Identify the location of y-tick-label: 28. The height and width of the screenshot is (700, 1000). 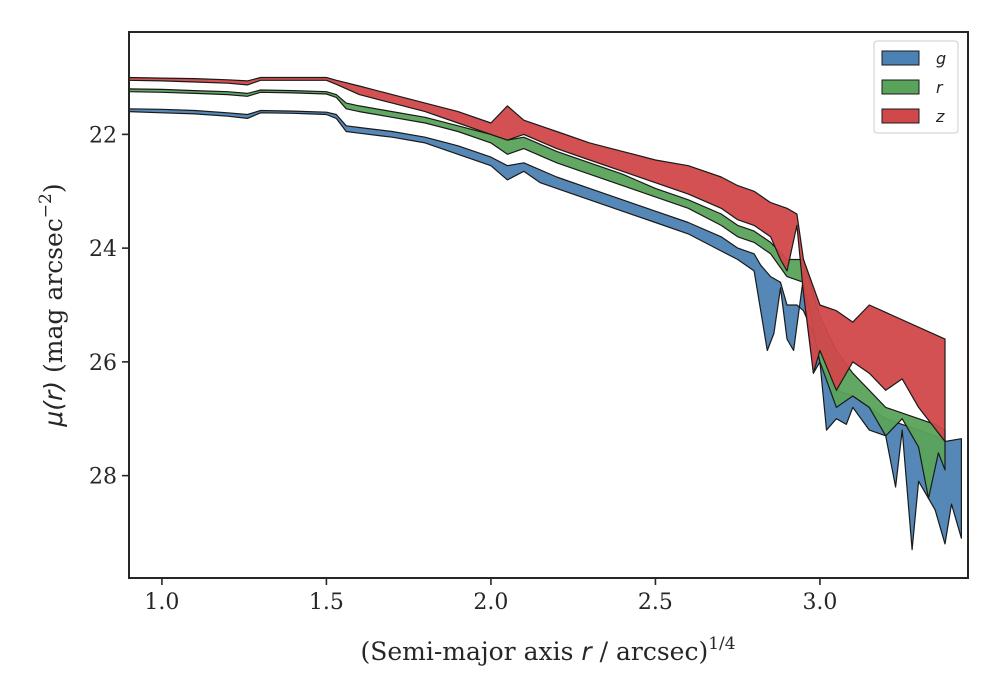
(103, 477).